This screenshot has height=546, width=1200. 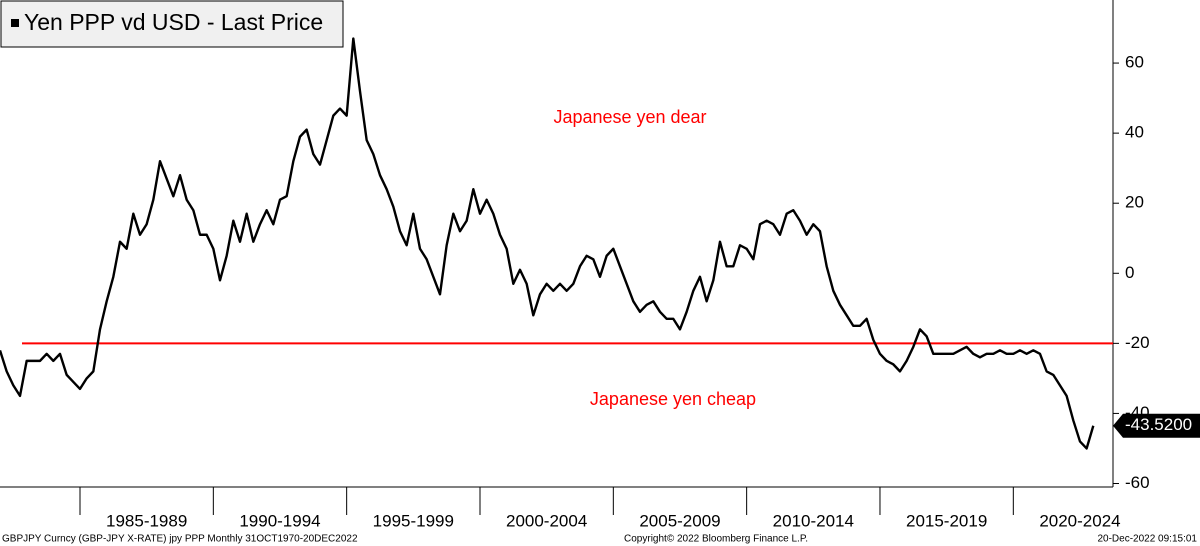 I want to click on x-tick-label: 2005-2009, so click(x=679, y=520).